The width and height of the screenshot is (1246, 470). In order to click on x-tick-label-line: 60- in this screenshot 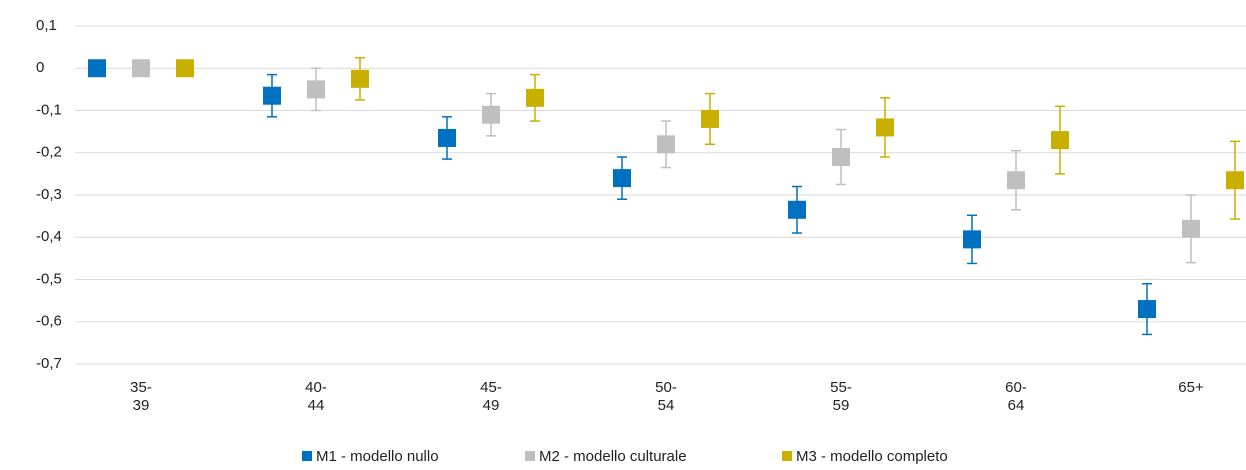, I will do `click(1016, 387)`.